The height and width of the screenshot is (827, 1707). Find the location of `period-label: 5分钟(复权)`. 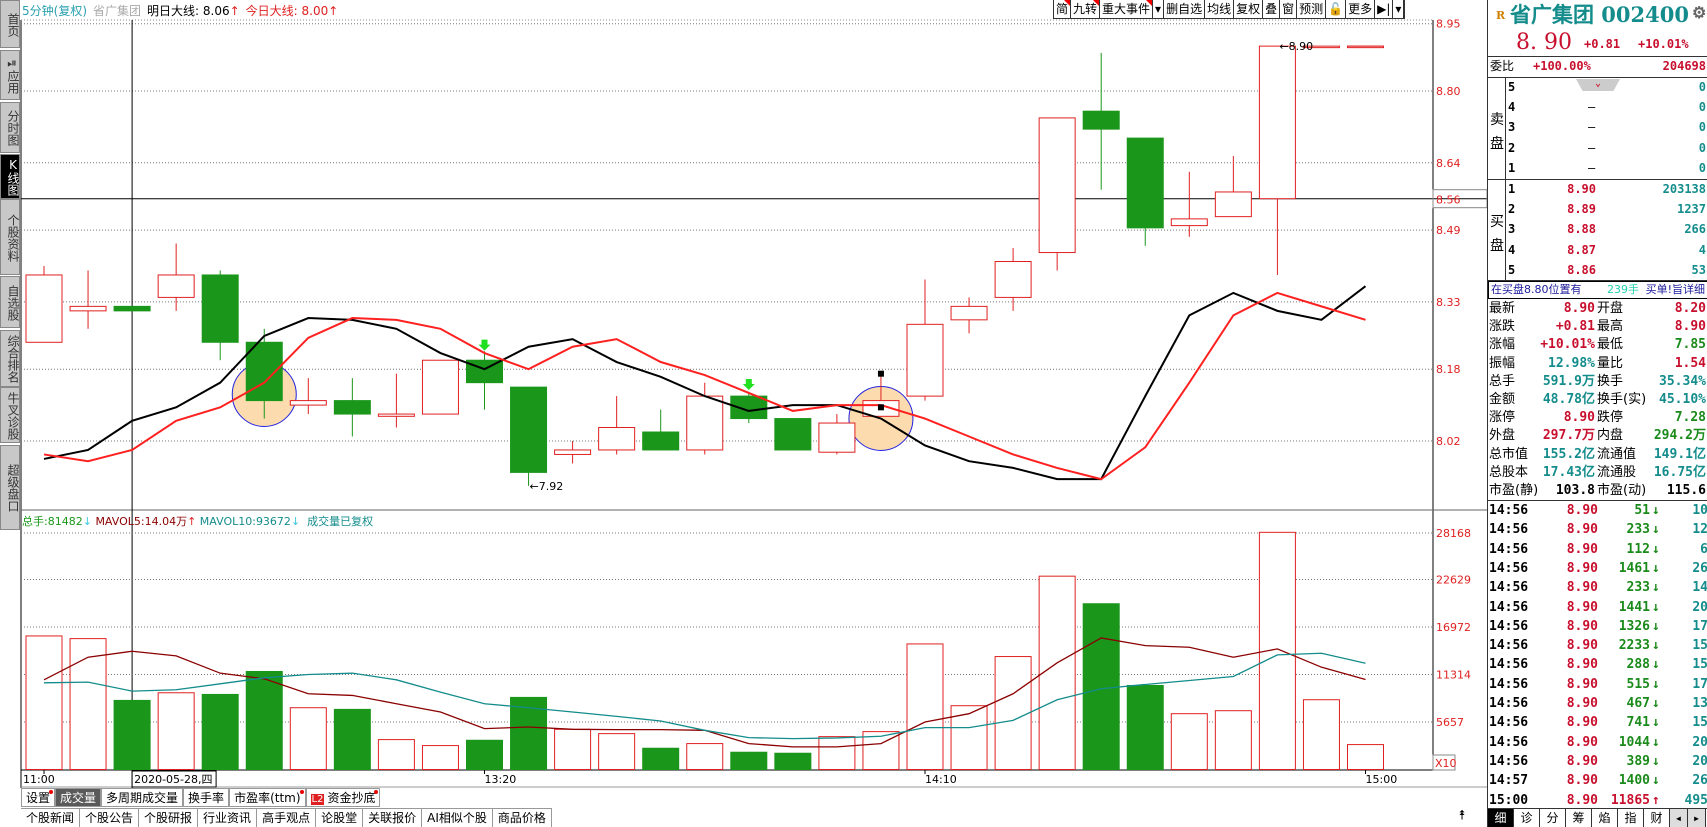

period-label: 5分钟(复权) is located at coordinates (54, 11).